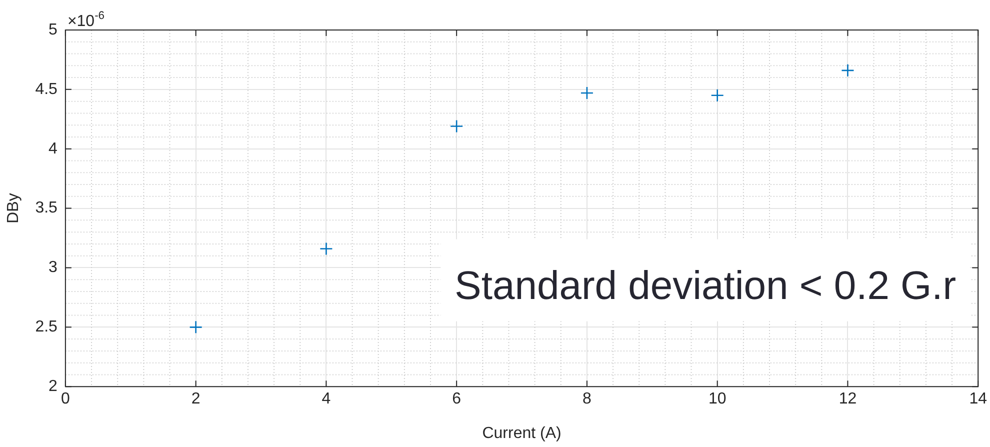 This screenshot has height=447, width=990. I want to click on x-axis-title: Current (A), so click(522, 433).